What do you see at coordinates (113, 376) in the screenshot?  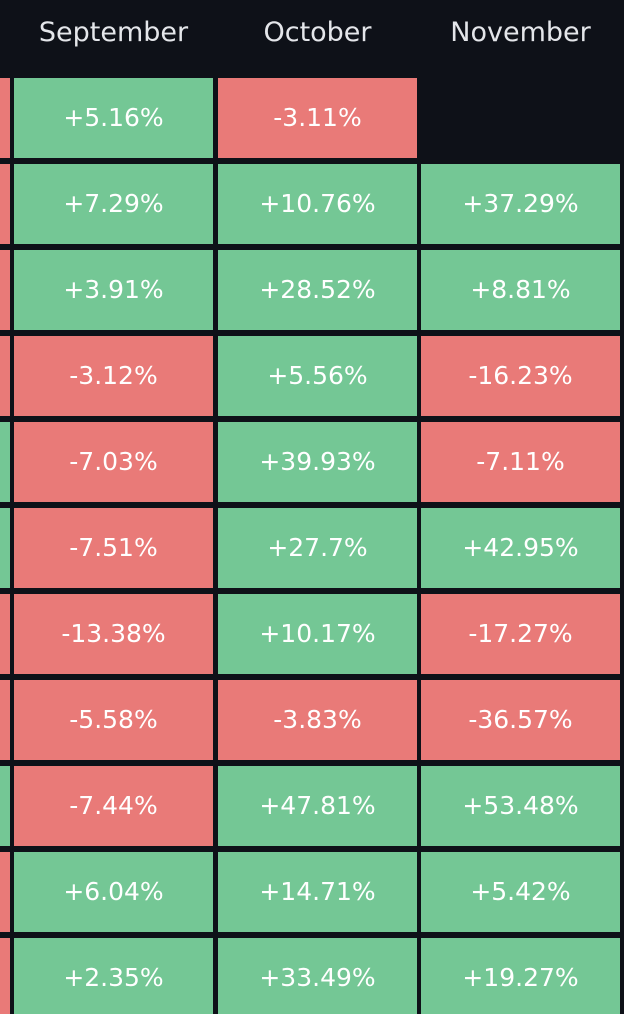 I see `return-cell: -3.12%` at bounding box center [113, 376].